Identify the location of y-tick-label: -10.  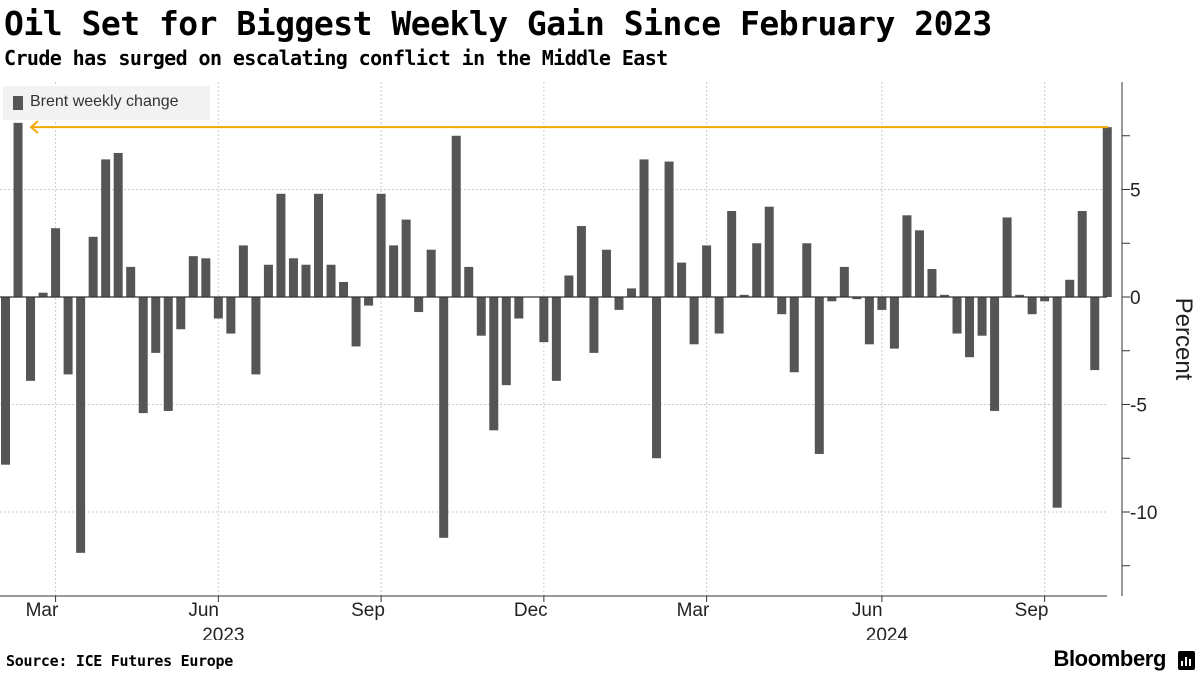
(1143, 513).